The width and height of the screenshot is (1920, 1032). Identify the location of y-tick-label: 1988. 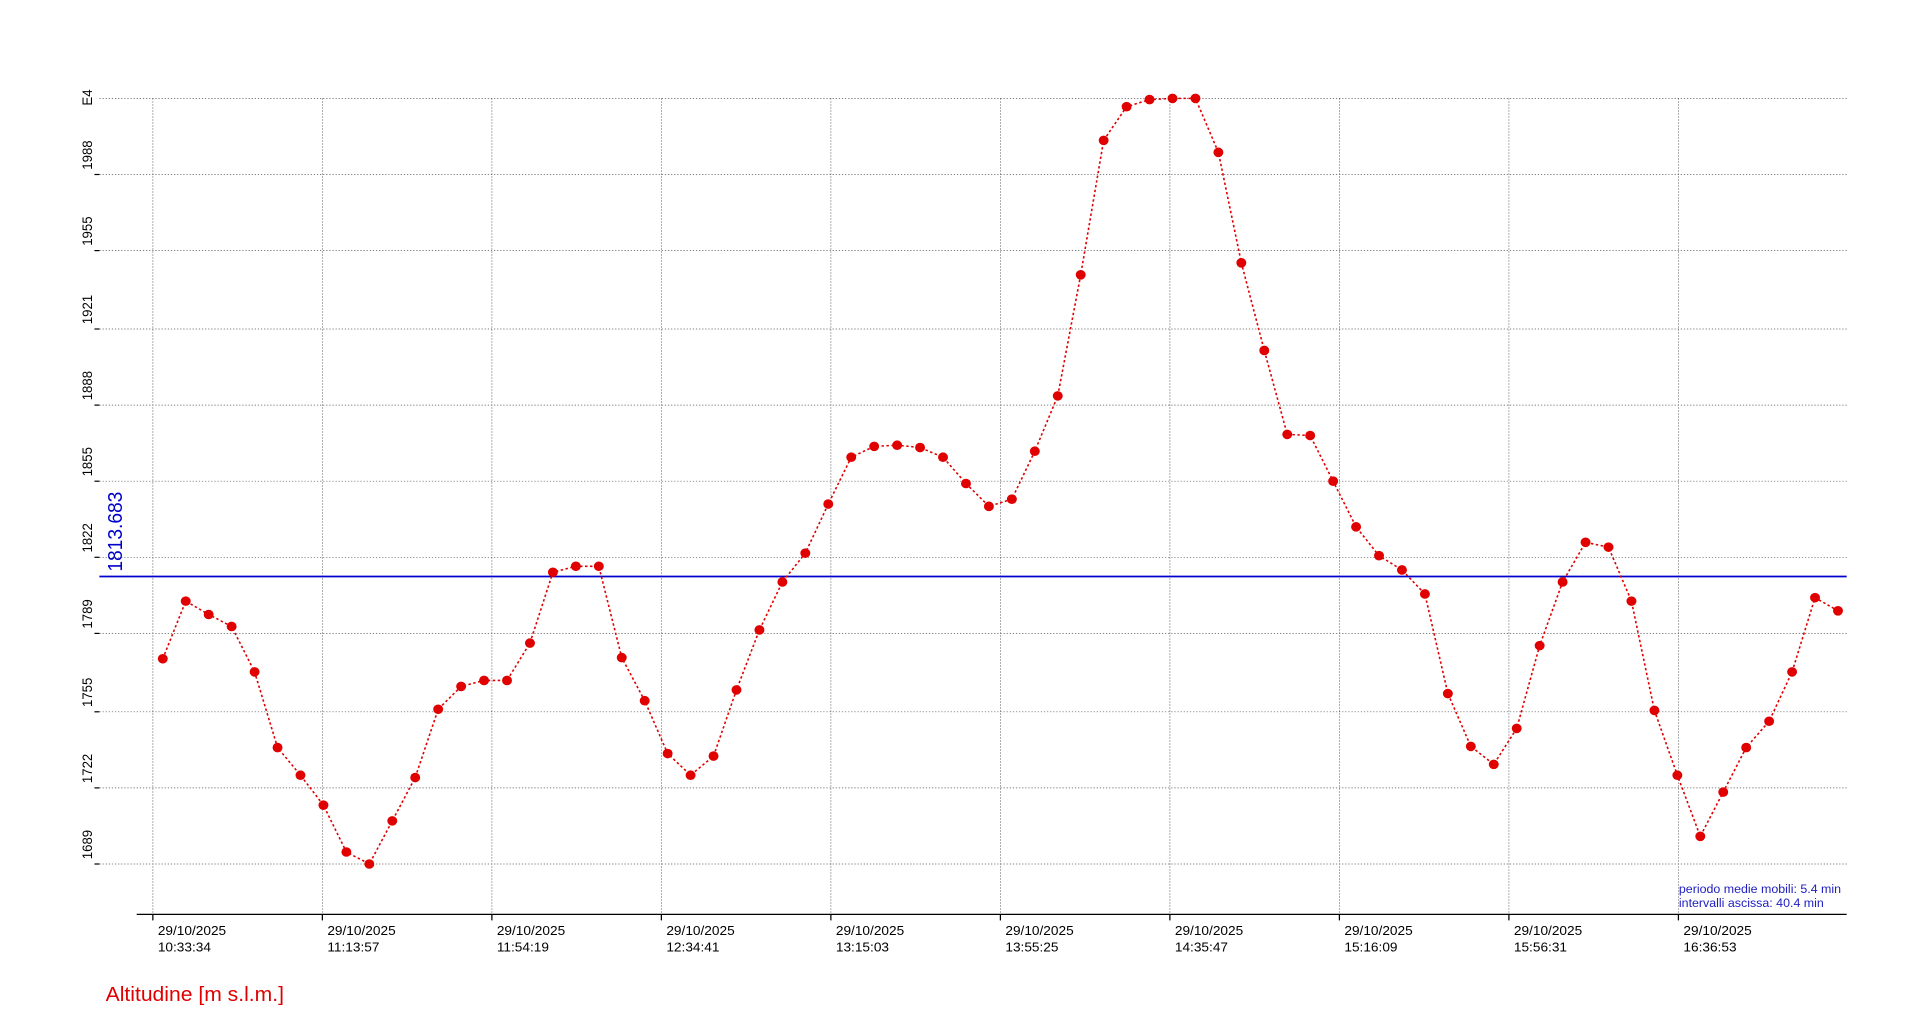
(87, 154).